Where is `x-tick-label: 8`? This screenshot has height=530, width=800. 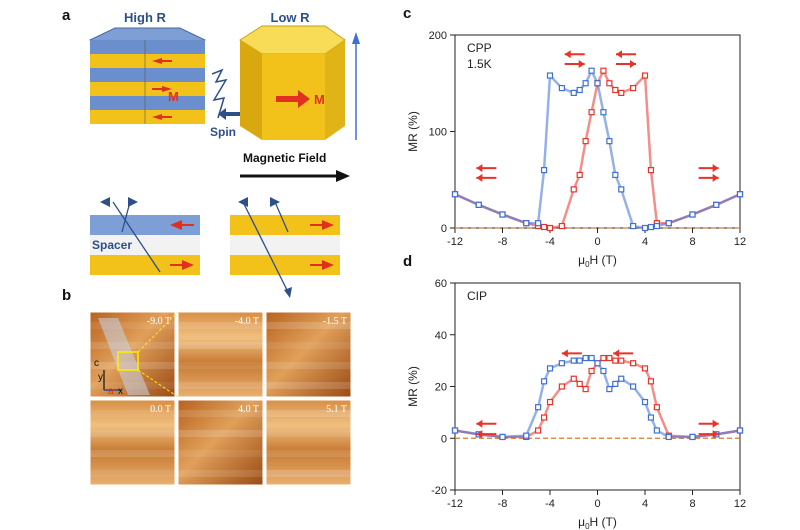 x-tick-label: 8 is located at coordinates (692, 504).